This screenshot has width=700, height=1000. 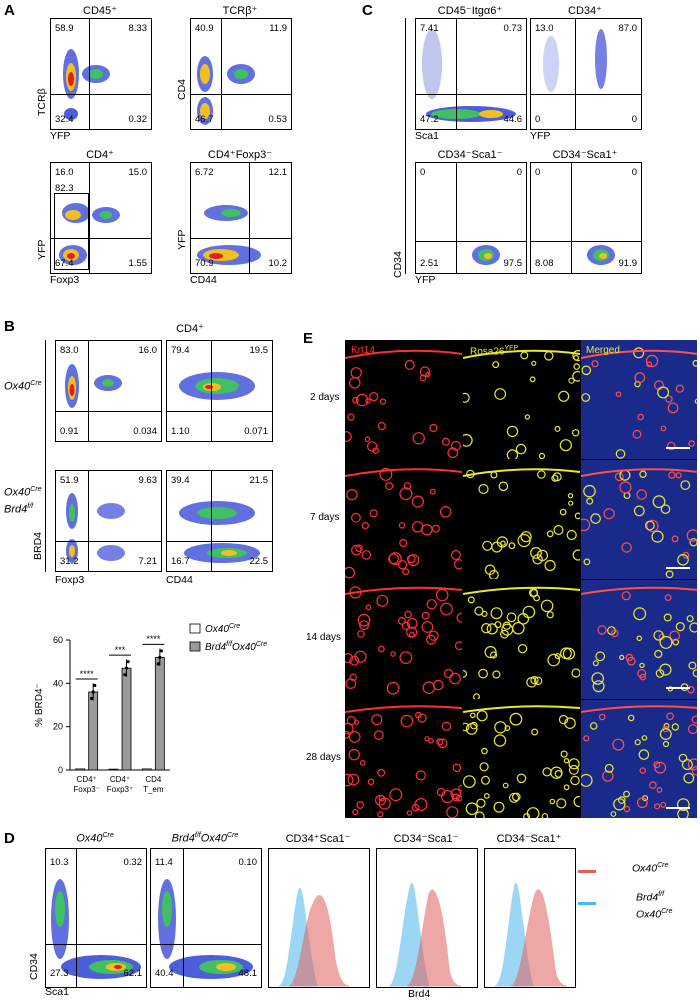 What do you see at coordinates (521, 519) in the screenshot?
I see `e-tile-r2-c2` at bounding box center [521, 519].